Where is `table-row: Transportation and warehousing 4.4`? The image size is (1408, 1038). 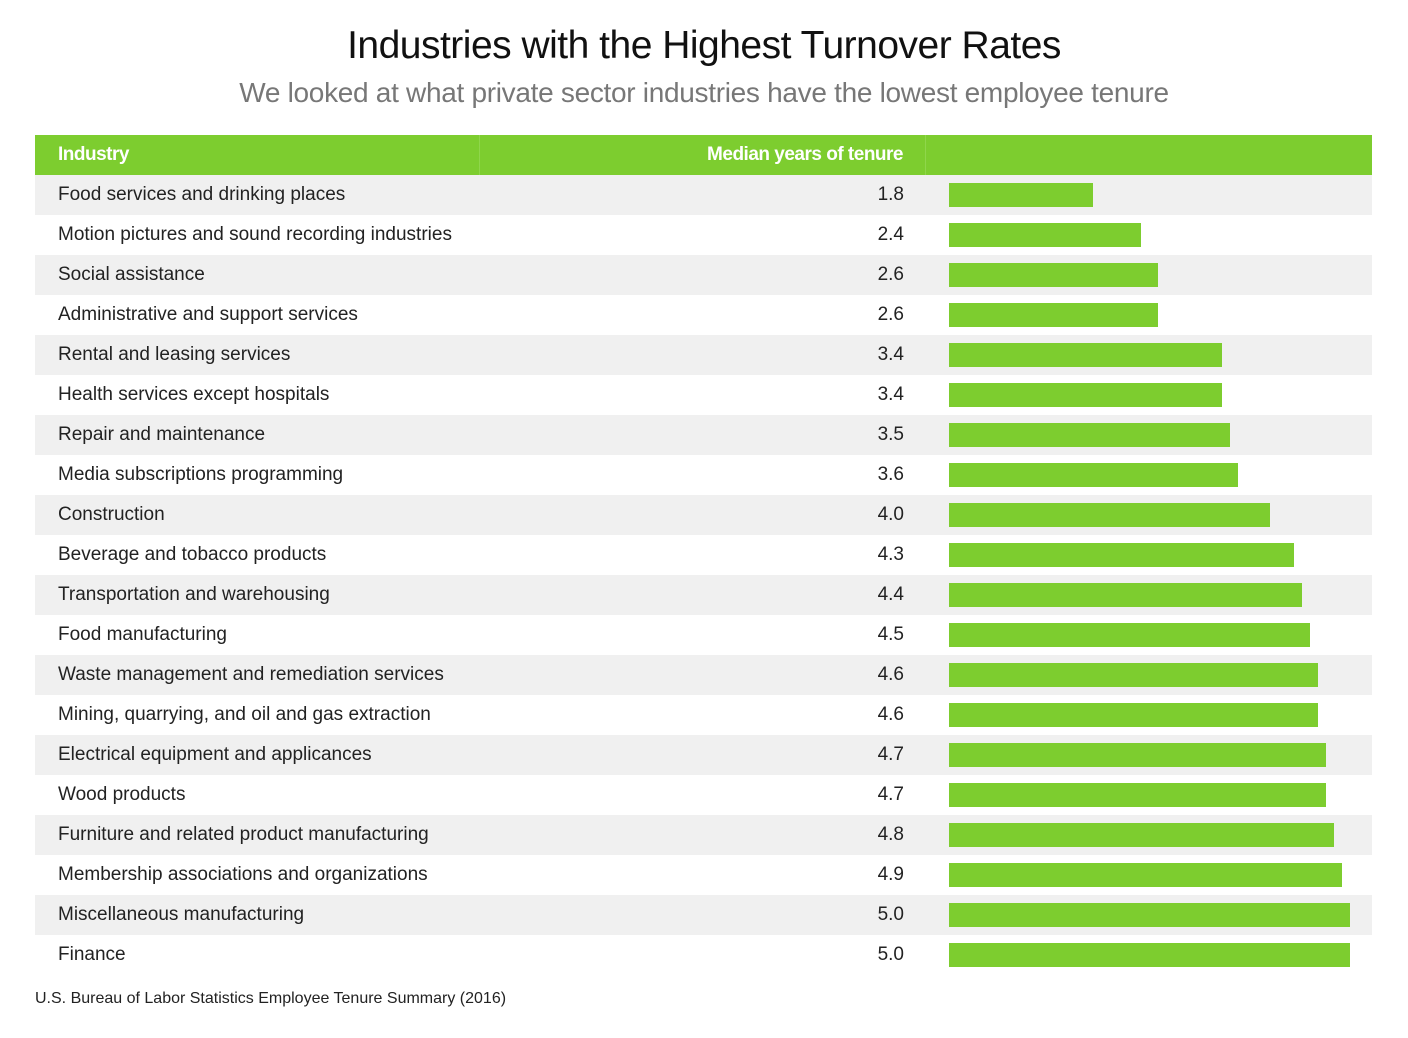 table-row: Transportation and warehousing 4.4 is located at coordinates (703, 595).